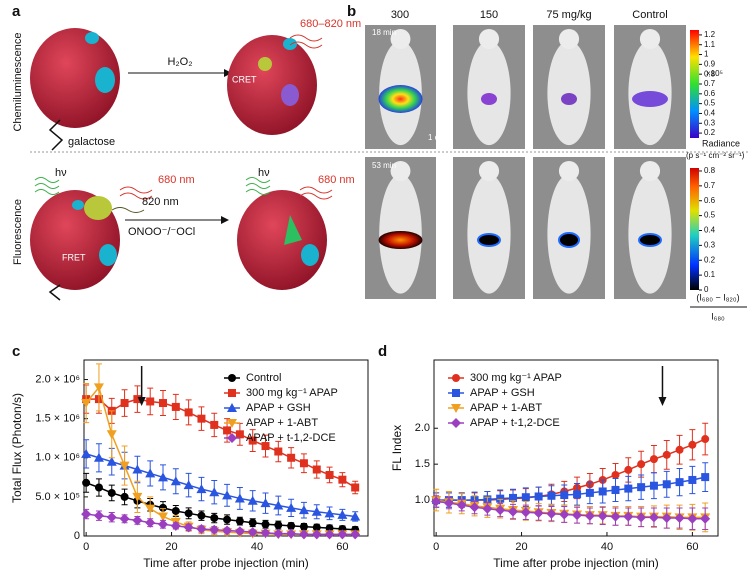  Describe the element at coordinates (282, 423) in the screenshot. I see `legend-label: APAP + 1-ABT` at that location.